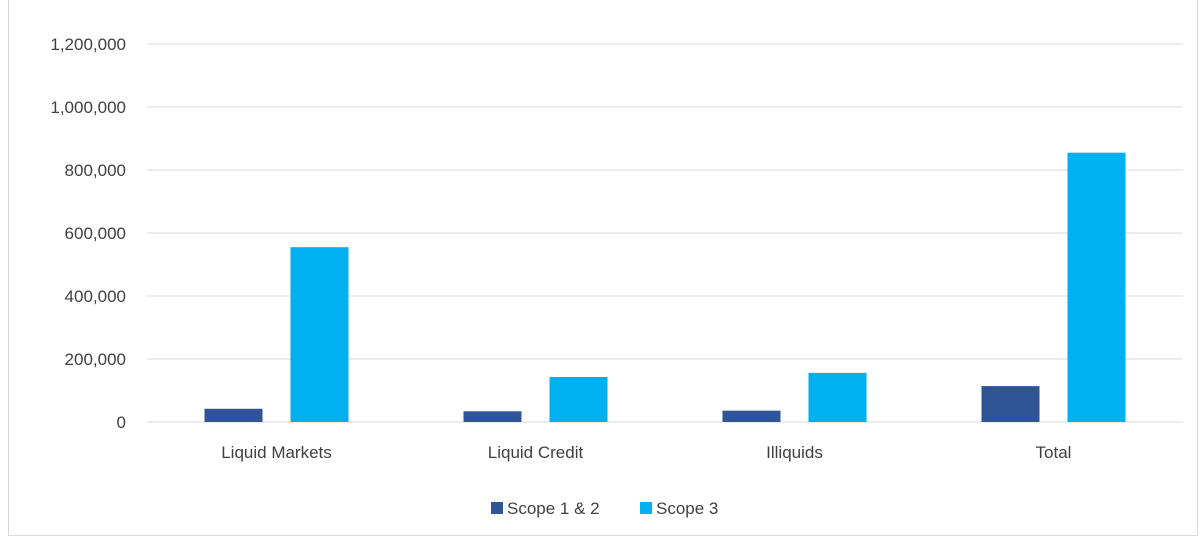  Describe the element at coordinates (604, 508) in the screenshot. I see `legend: Scope 1 & 2 Scope 3` at that location.